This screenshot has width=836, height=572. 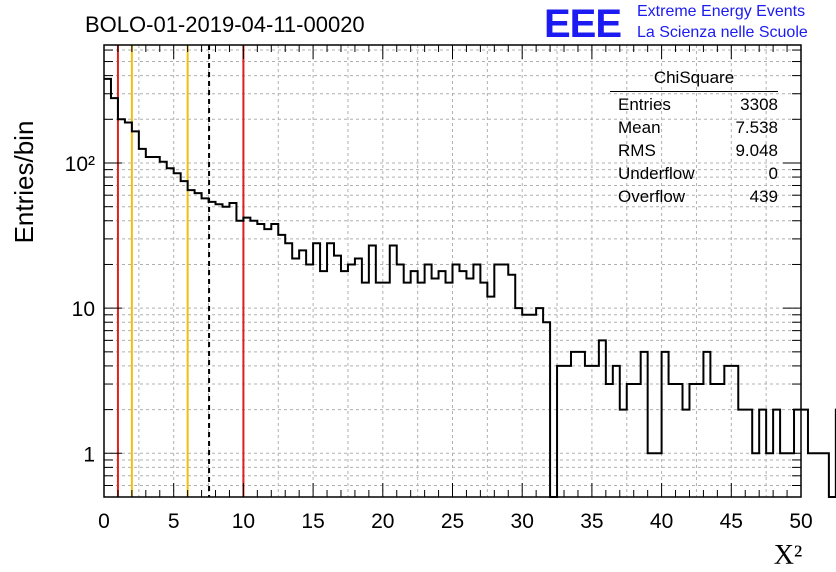 What do you see at coordinates (788, 555) in the screenshot?
I see `x-axis-label: Χ²` at bounding box center [788, 555].